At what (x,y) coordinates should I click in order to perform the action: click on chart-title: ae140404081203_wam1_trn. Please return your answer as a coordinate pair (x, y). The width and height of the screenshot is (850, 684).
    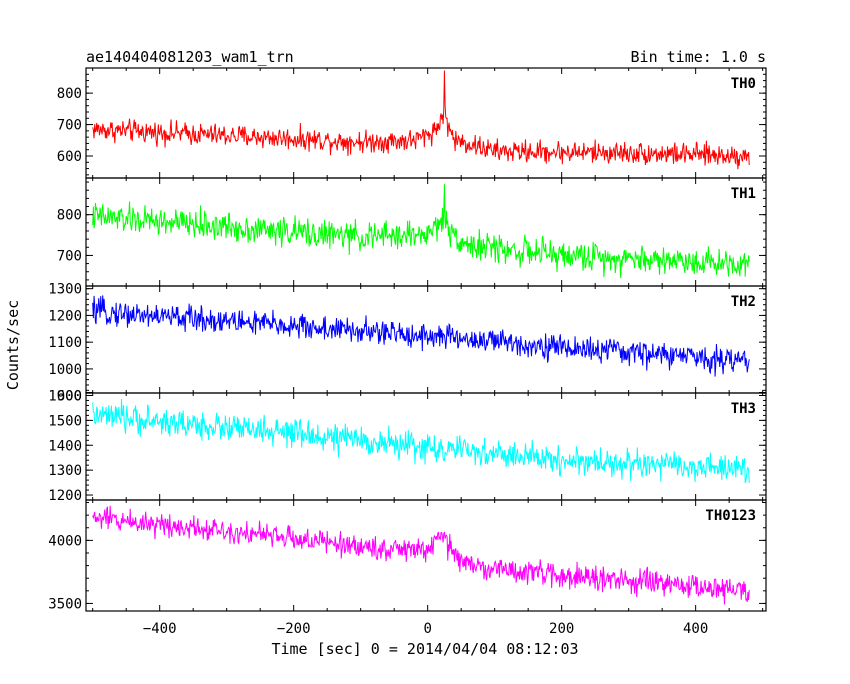
    Looking at the image, I should click on (190, 57).